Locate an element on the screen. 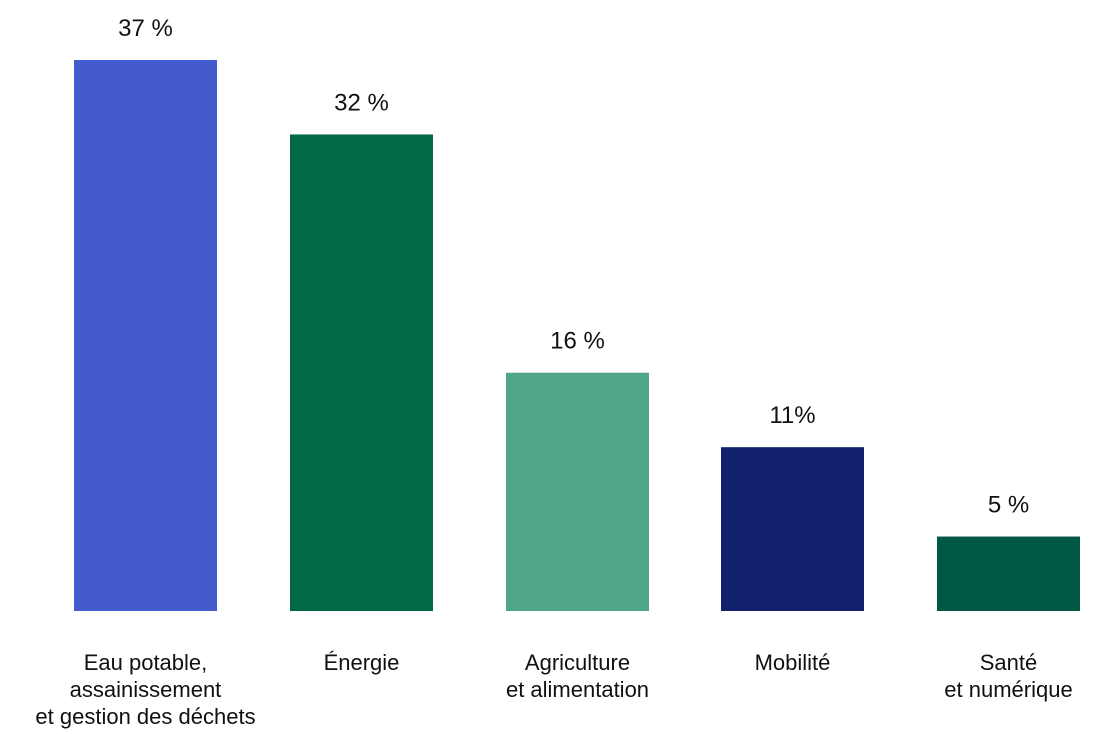 The width and height of the screenshot is (1099, 734). value-label-4: 11% is located at coordinates (792, 415).